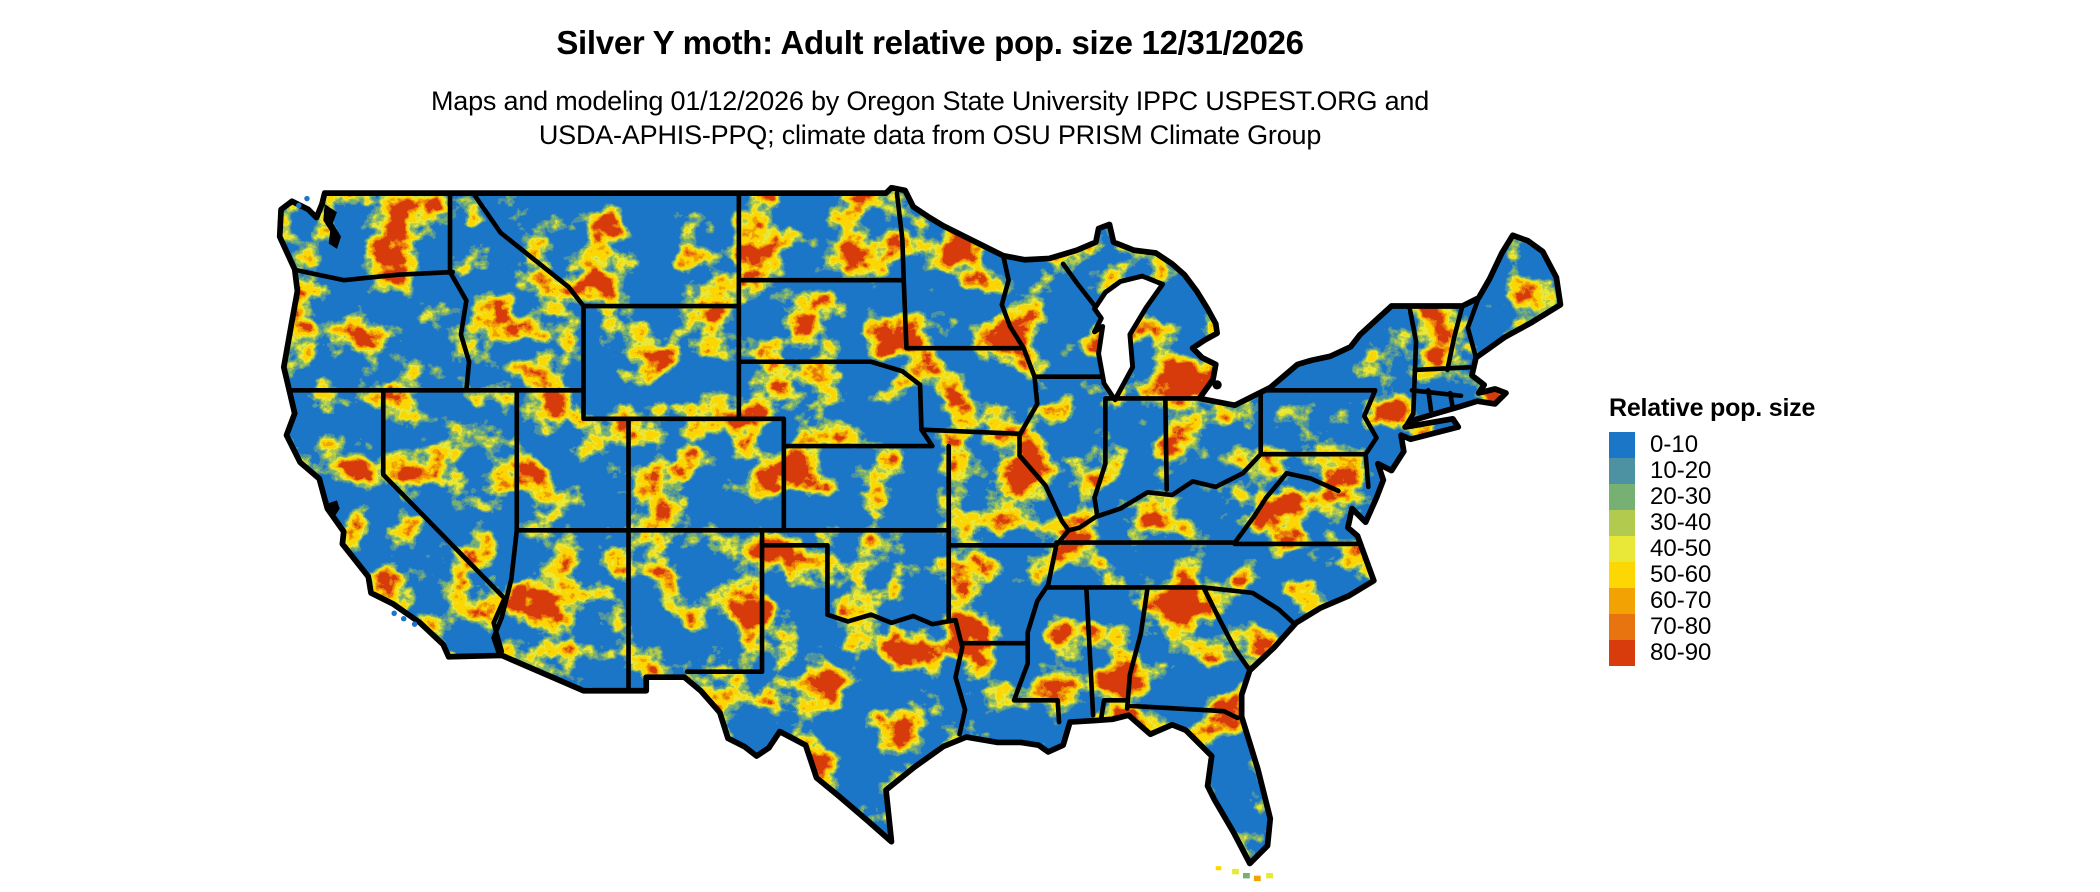 The image size is (2100, 892). I want to click on legend-item: 80-90, so click(1712, 653).